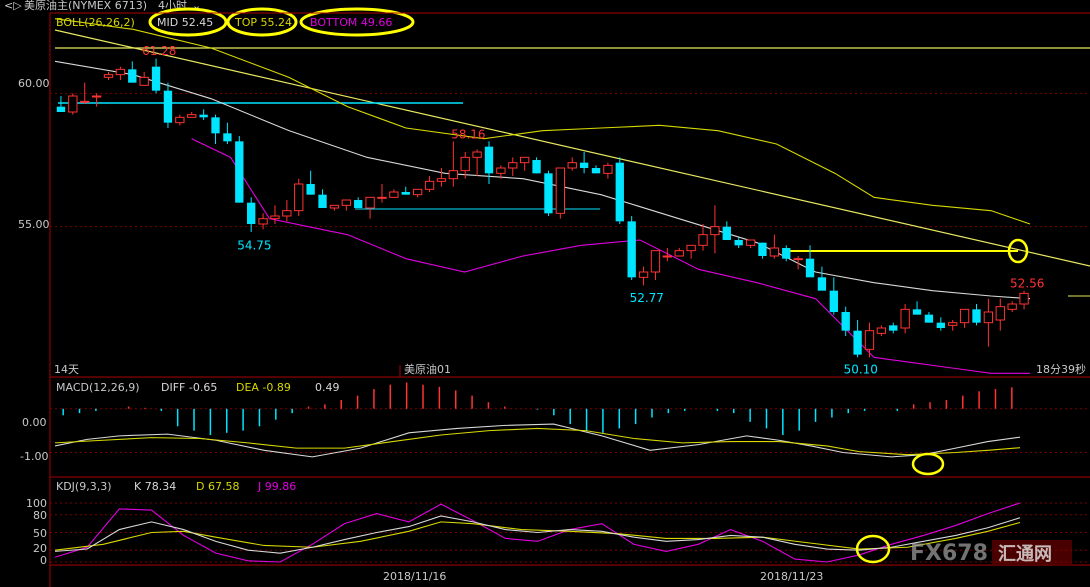 The image size is (1090, 587). Describe the element at coordinates (34, 456) in the screenshot. I see `y-tick-macd-neg1: -1.00` at that location.